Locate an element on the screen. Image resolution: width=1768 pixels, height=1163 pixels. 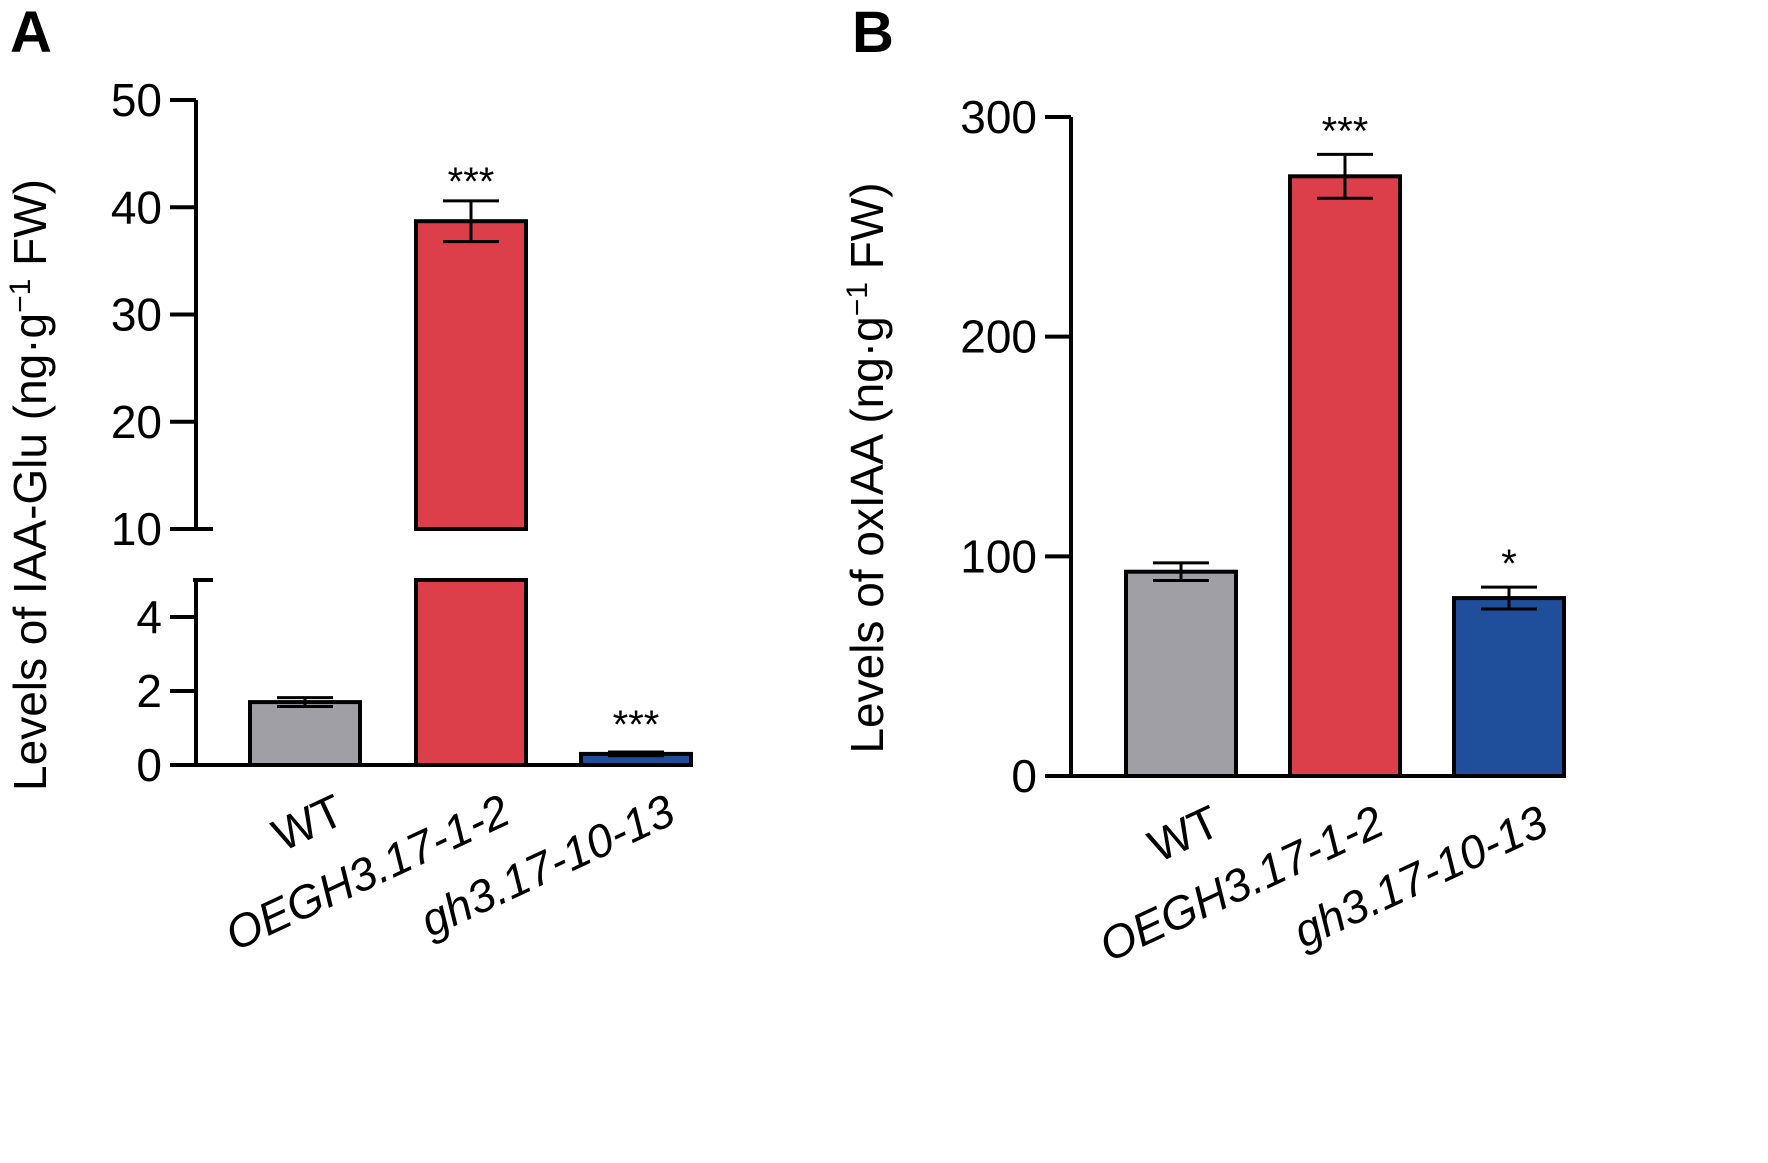
panel-a-y-tick-label: 20 is located at coordinates (136, 422).